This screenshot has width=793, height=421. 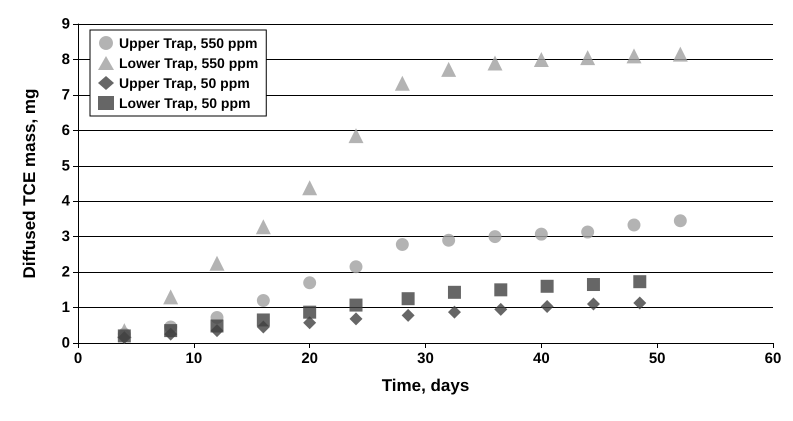 What do you see at coordinates (66, 201) in the screenshot?
I see `y-tick-label: 4` at bounding box center [66, 201].